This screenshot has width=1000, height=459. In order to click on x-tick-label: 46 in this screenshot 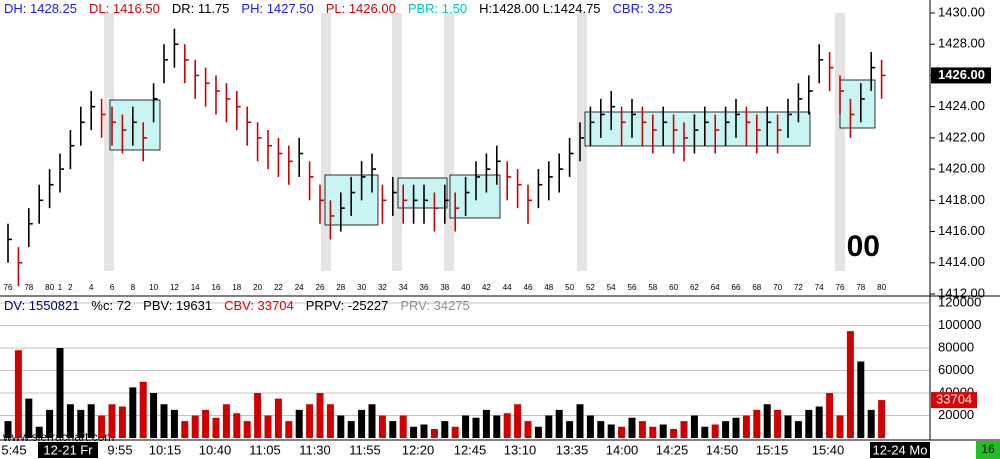, I will do `click(528, 287)`.